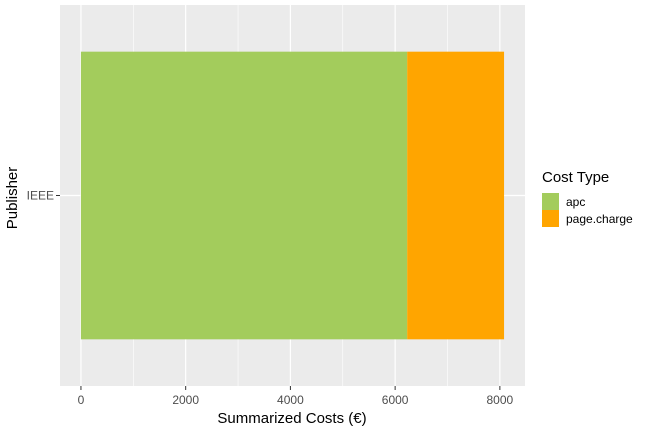 The width and height of the screenshot is (648, 432). I want to click on x-axis-title: Summarized Costs (€), so click(291, 418).